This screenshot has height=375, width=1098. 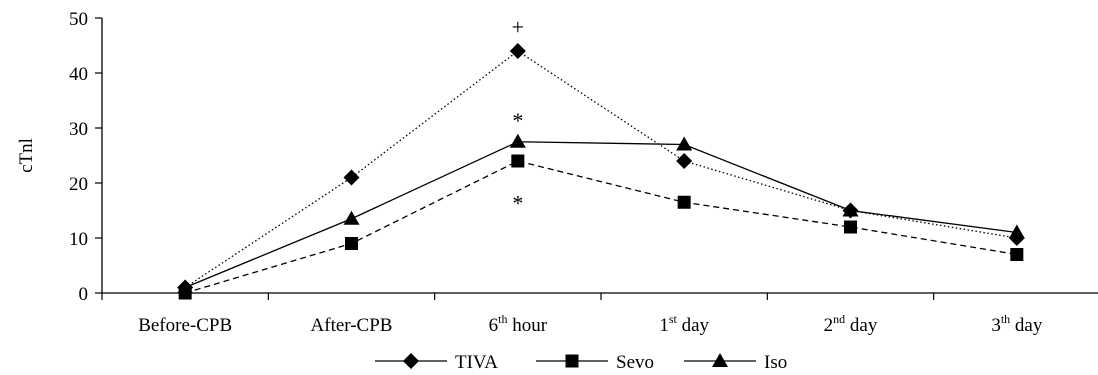 I want to click on x-tick-label: 3th day, so click(x=1017, y=324).